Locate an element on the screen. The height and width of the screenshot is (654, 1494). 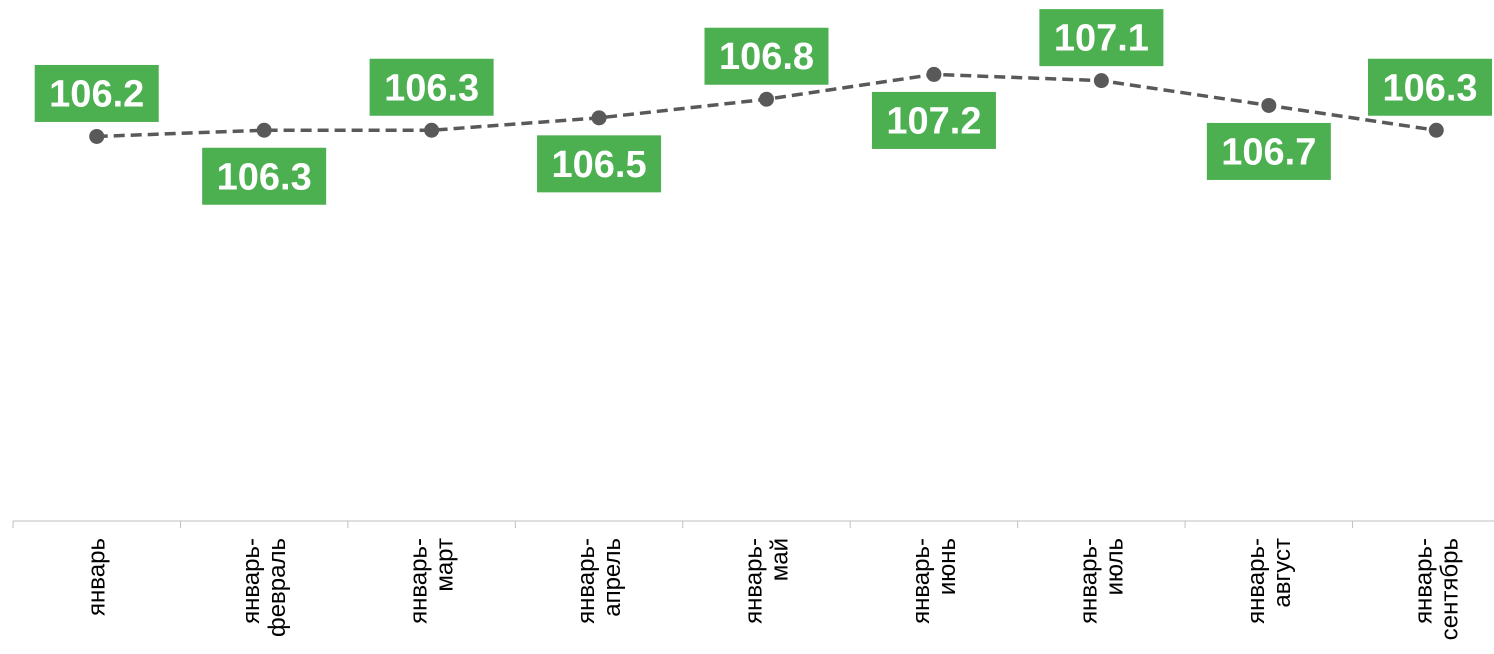
data-label-text: 106.5 is located at coordinates (599, 165).